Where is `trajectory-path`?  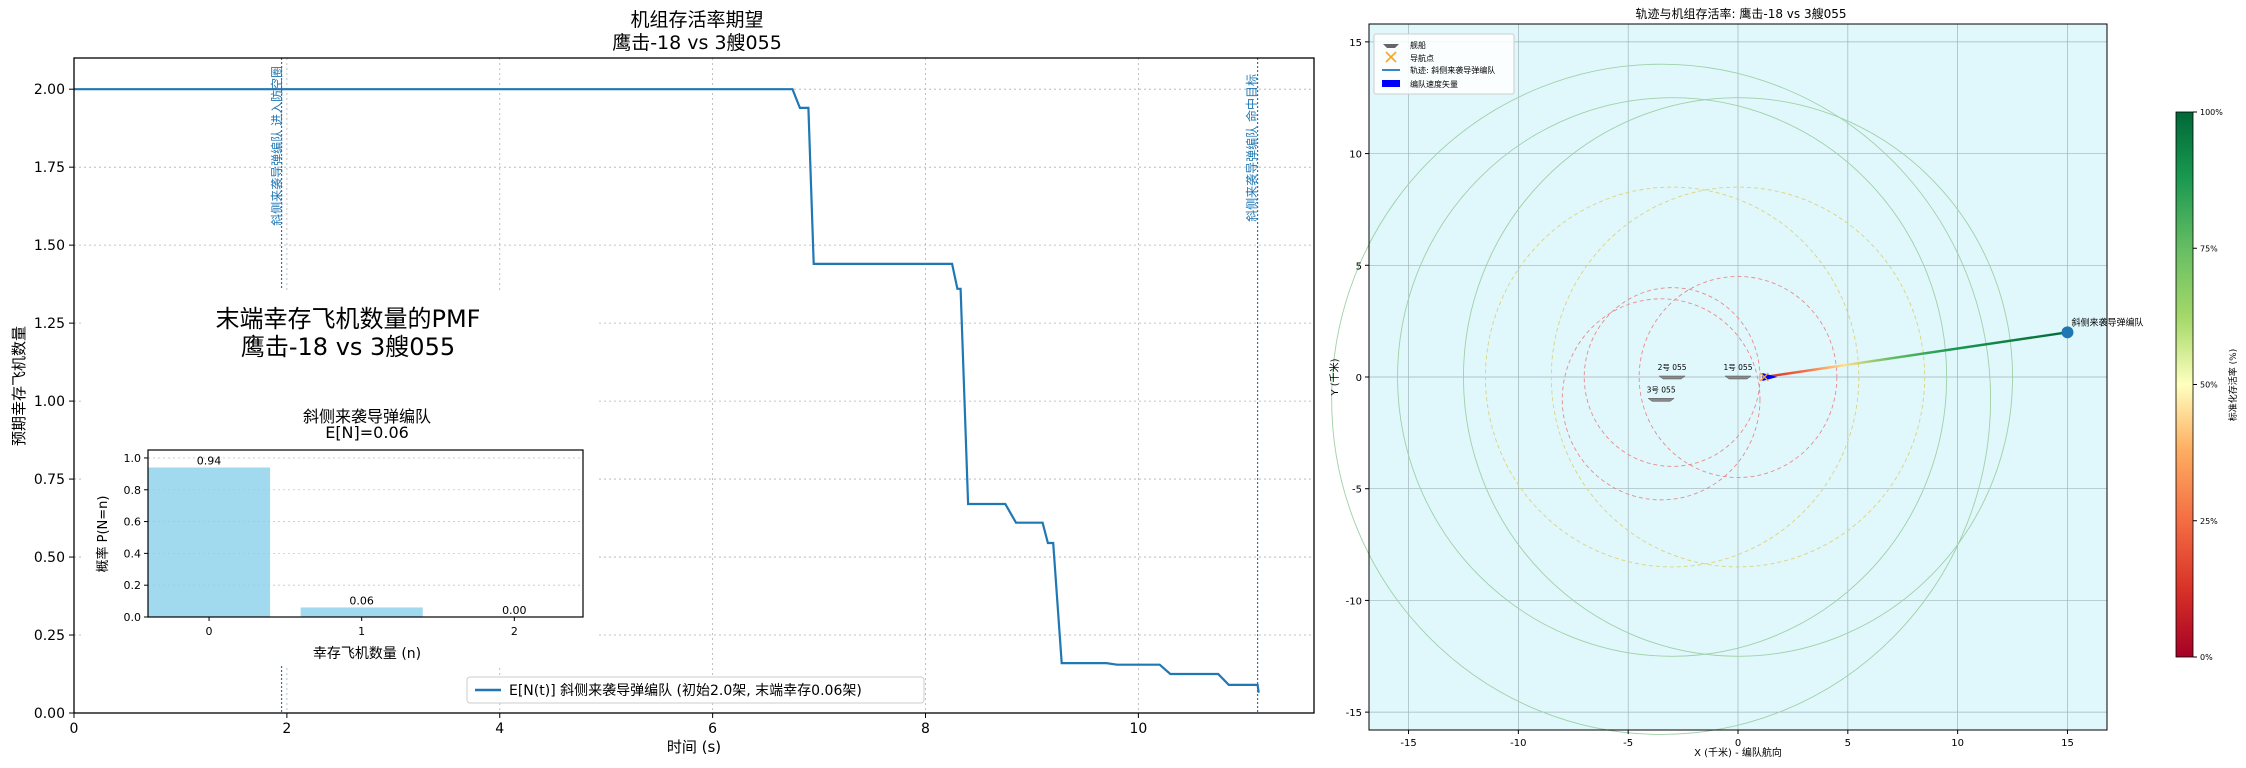 trajectory-path is located at coordinates (1916, 355).